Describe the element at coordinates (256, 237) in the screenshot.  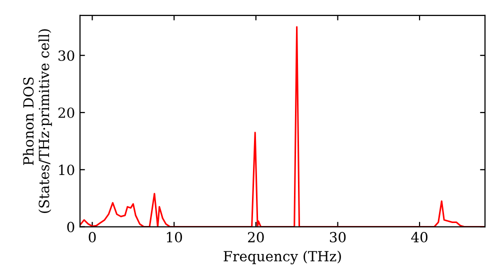
I see `x-tick-label: 20` at that location.